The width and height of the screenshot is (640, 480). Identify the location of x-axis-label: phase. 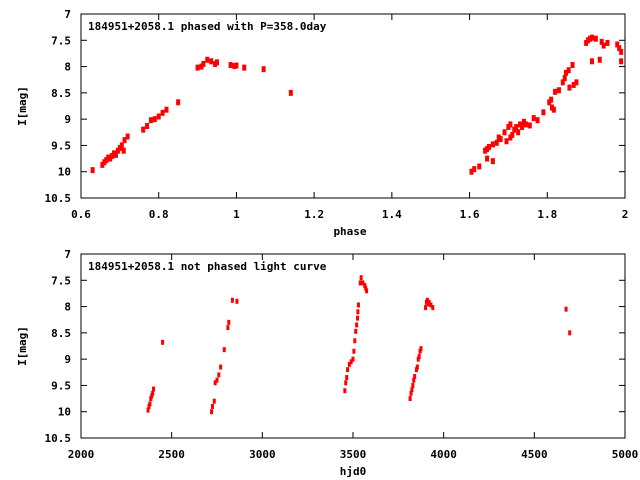
(349, 231).